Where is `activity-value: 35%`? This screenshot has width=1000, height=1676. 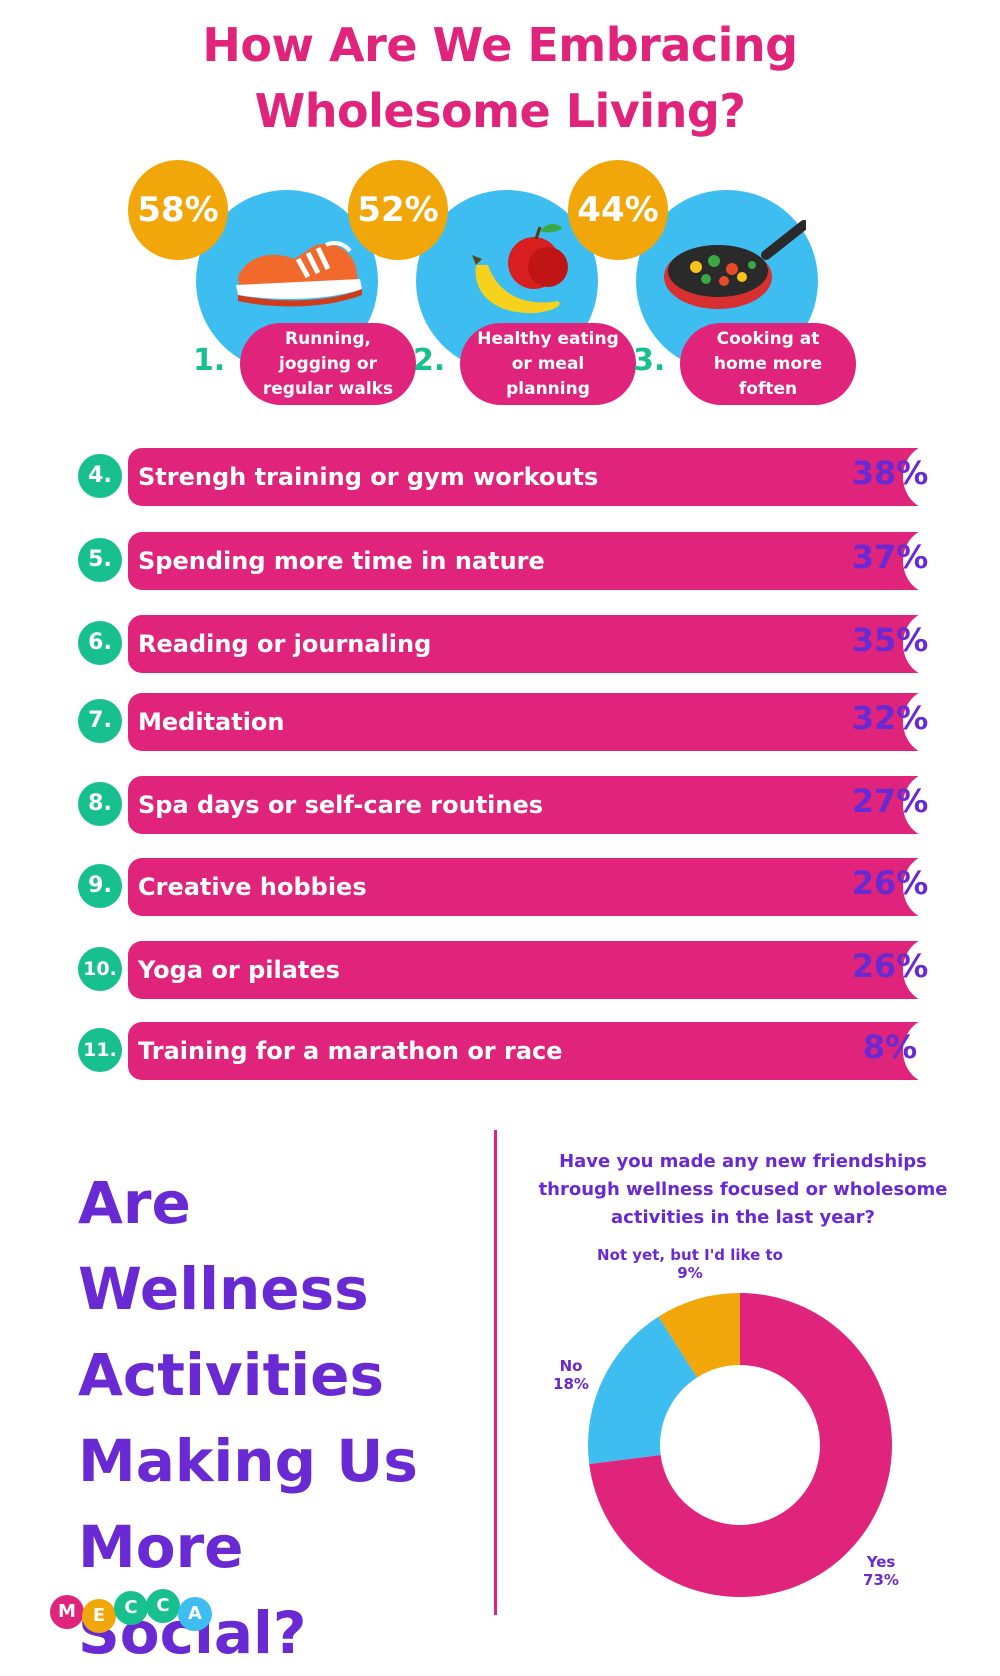
activity-value: 35% is located at coordinates (890, 640).